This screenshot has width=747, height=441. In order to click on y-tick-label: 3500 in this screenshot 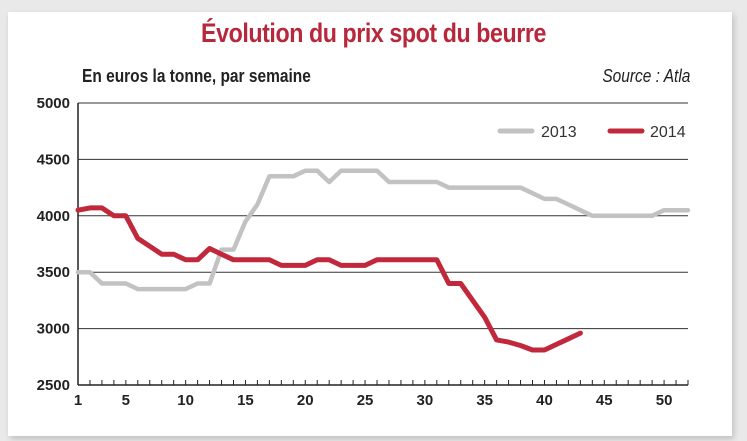, I will do `click(53, 272)`.